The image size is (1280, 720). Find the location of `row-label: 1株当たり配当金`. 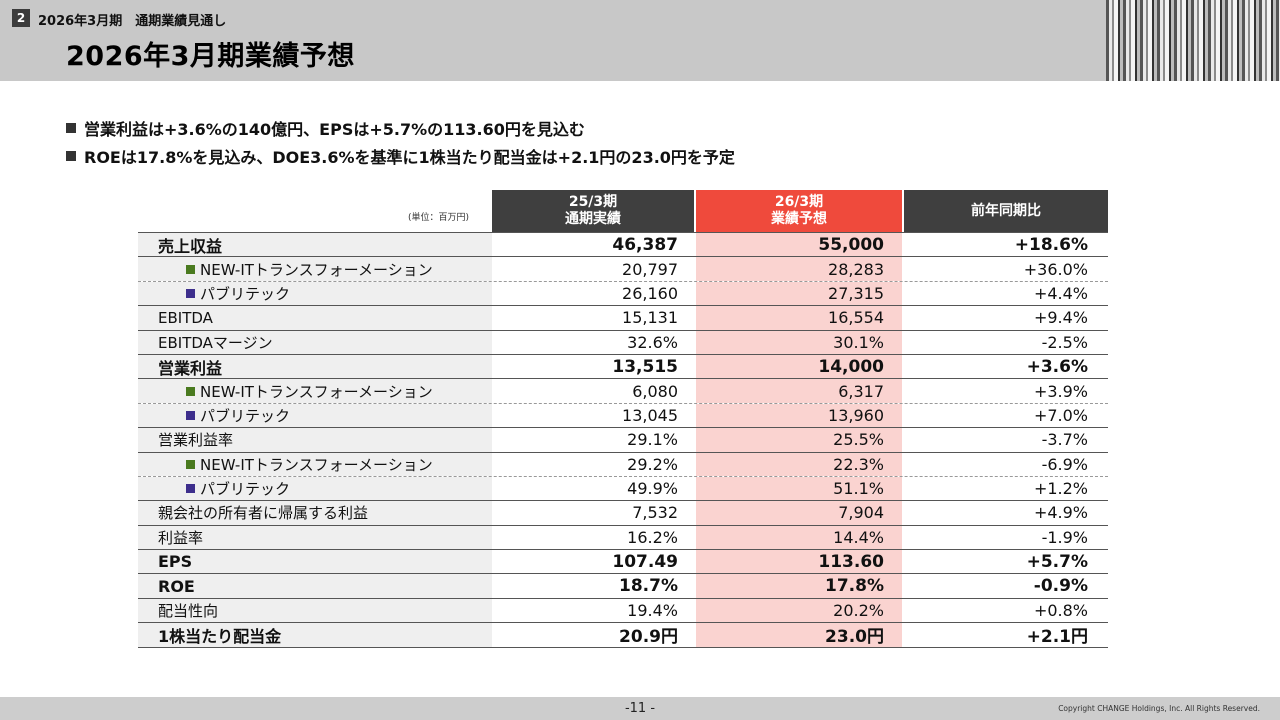

row-label: 1株当たり配当金 is located at coordinates (220, 636).